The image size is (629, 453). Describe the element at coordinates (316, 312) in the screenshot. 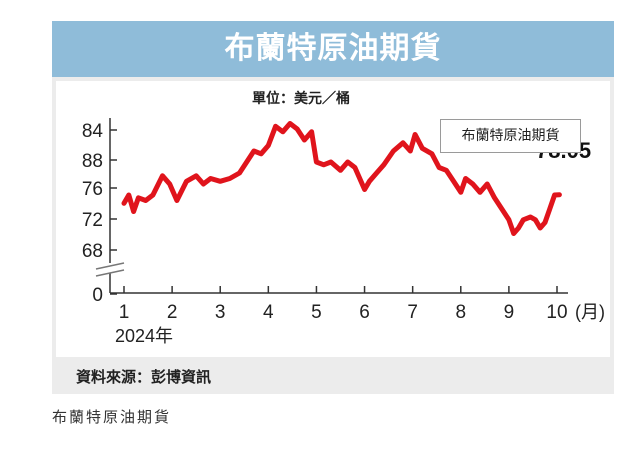

I see `x-tick-label: 5` at that location.